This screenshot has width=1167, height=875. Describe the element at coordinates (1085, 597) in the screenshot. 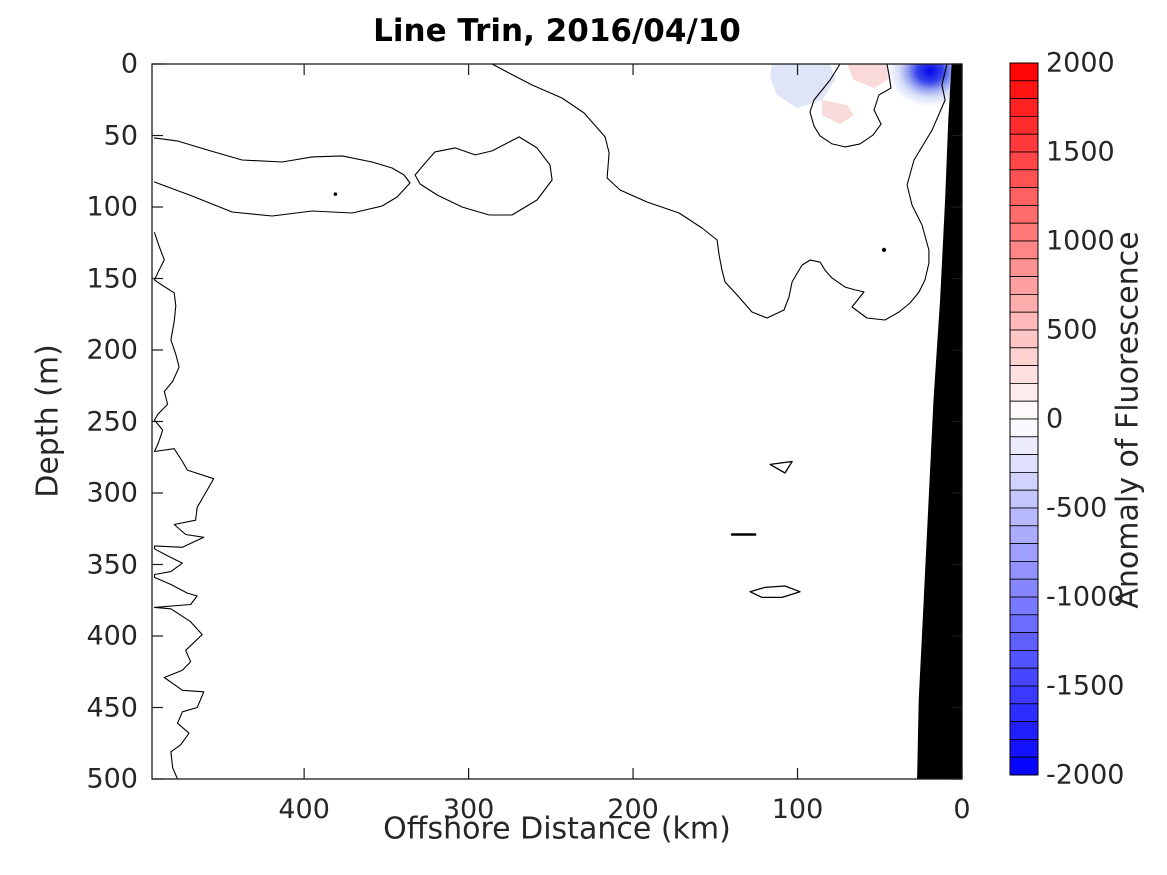

I see `colorbar-tick-label: -1000` at that location.